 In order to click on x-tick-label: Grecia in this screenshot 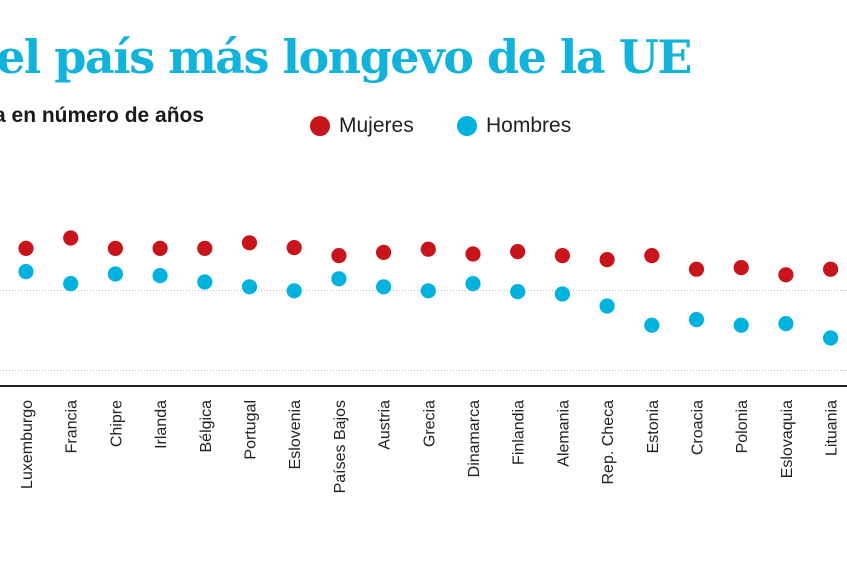, I will do `click(429, 423)`.